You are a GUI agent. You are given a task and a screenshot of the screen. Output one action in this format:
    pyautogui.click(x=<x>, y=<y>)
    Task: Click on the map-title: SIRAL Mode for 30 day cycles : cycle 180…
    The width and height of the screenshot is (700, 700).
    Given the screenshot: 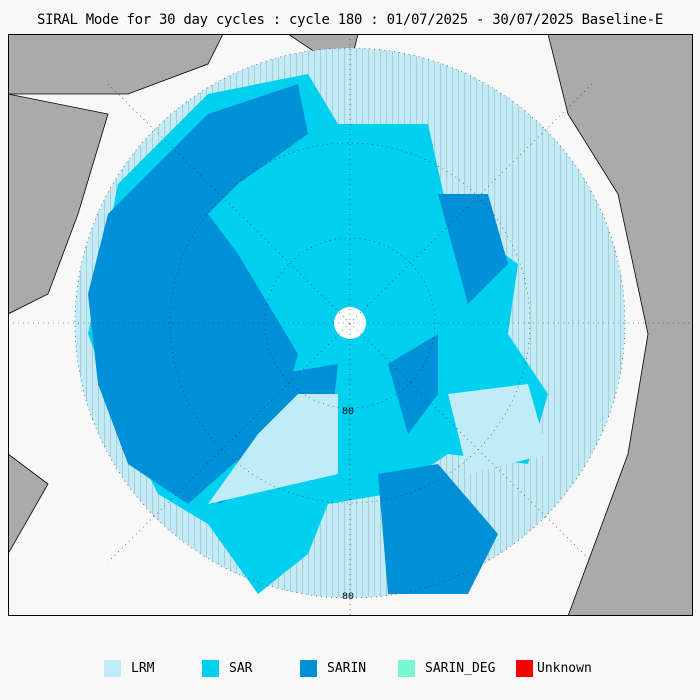 What is the action you would take?
    pyautogui.click(x=350, y=20)
    